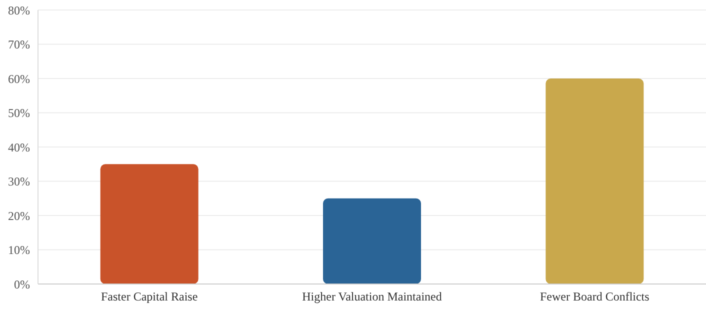 The height and width of the screenshot is (320, 706). What do you see at coordinates (19, 147) in the screenshot?
I see `y-tick-label: 40%` at bounding box center [19, 147].